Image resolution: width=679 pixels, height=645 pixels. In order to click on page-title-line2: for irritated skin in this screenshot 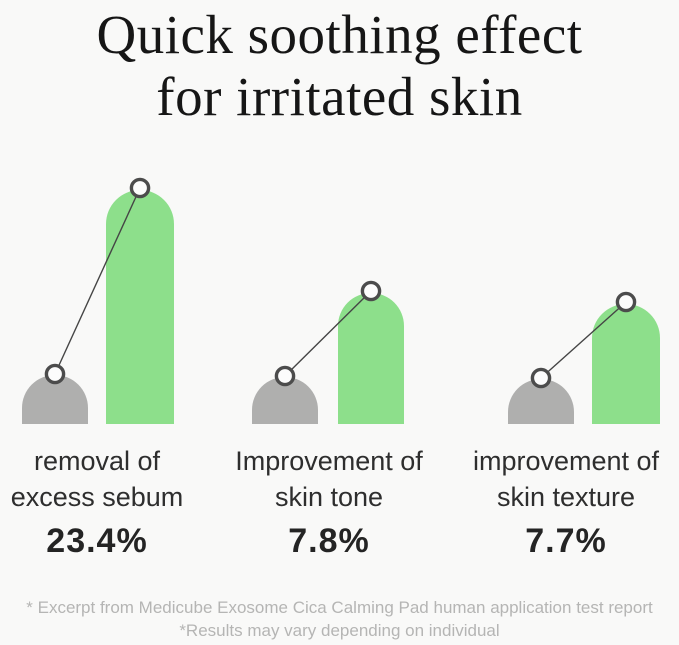, I will do `click(339, 96)`.